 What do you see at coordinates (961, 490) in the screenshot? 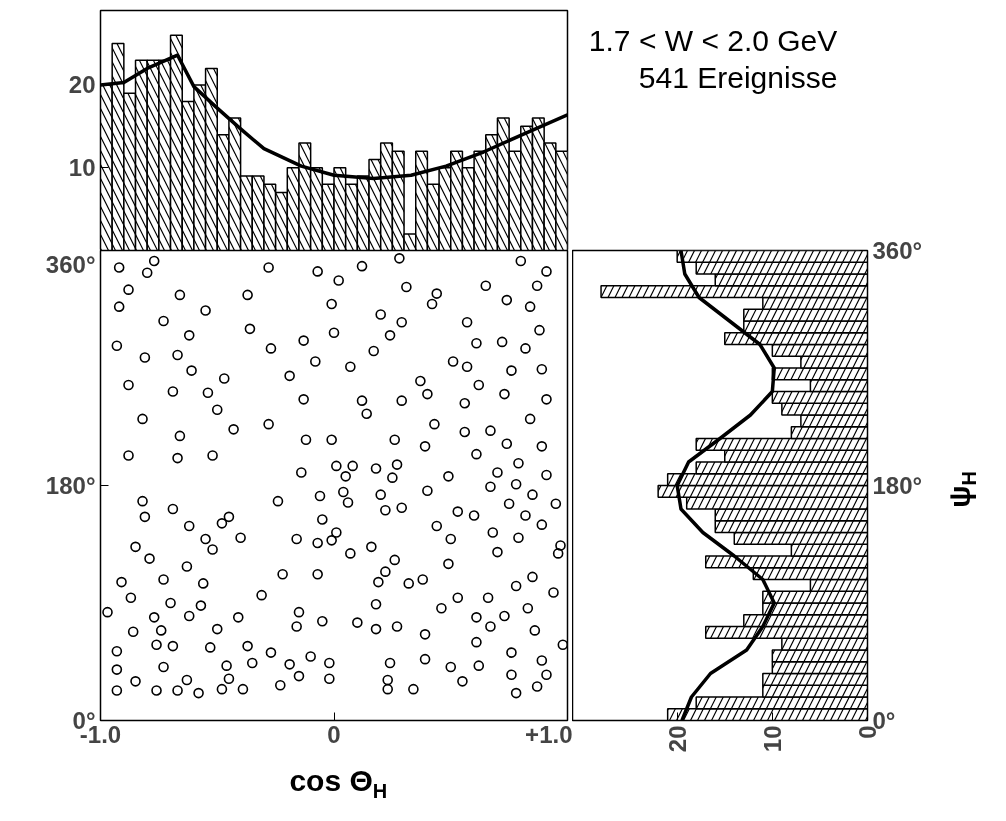
I see `y-axis-title: ψH` at bounding box center [961, 490].